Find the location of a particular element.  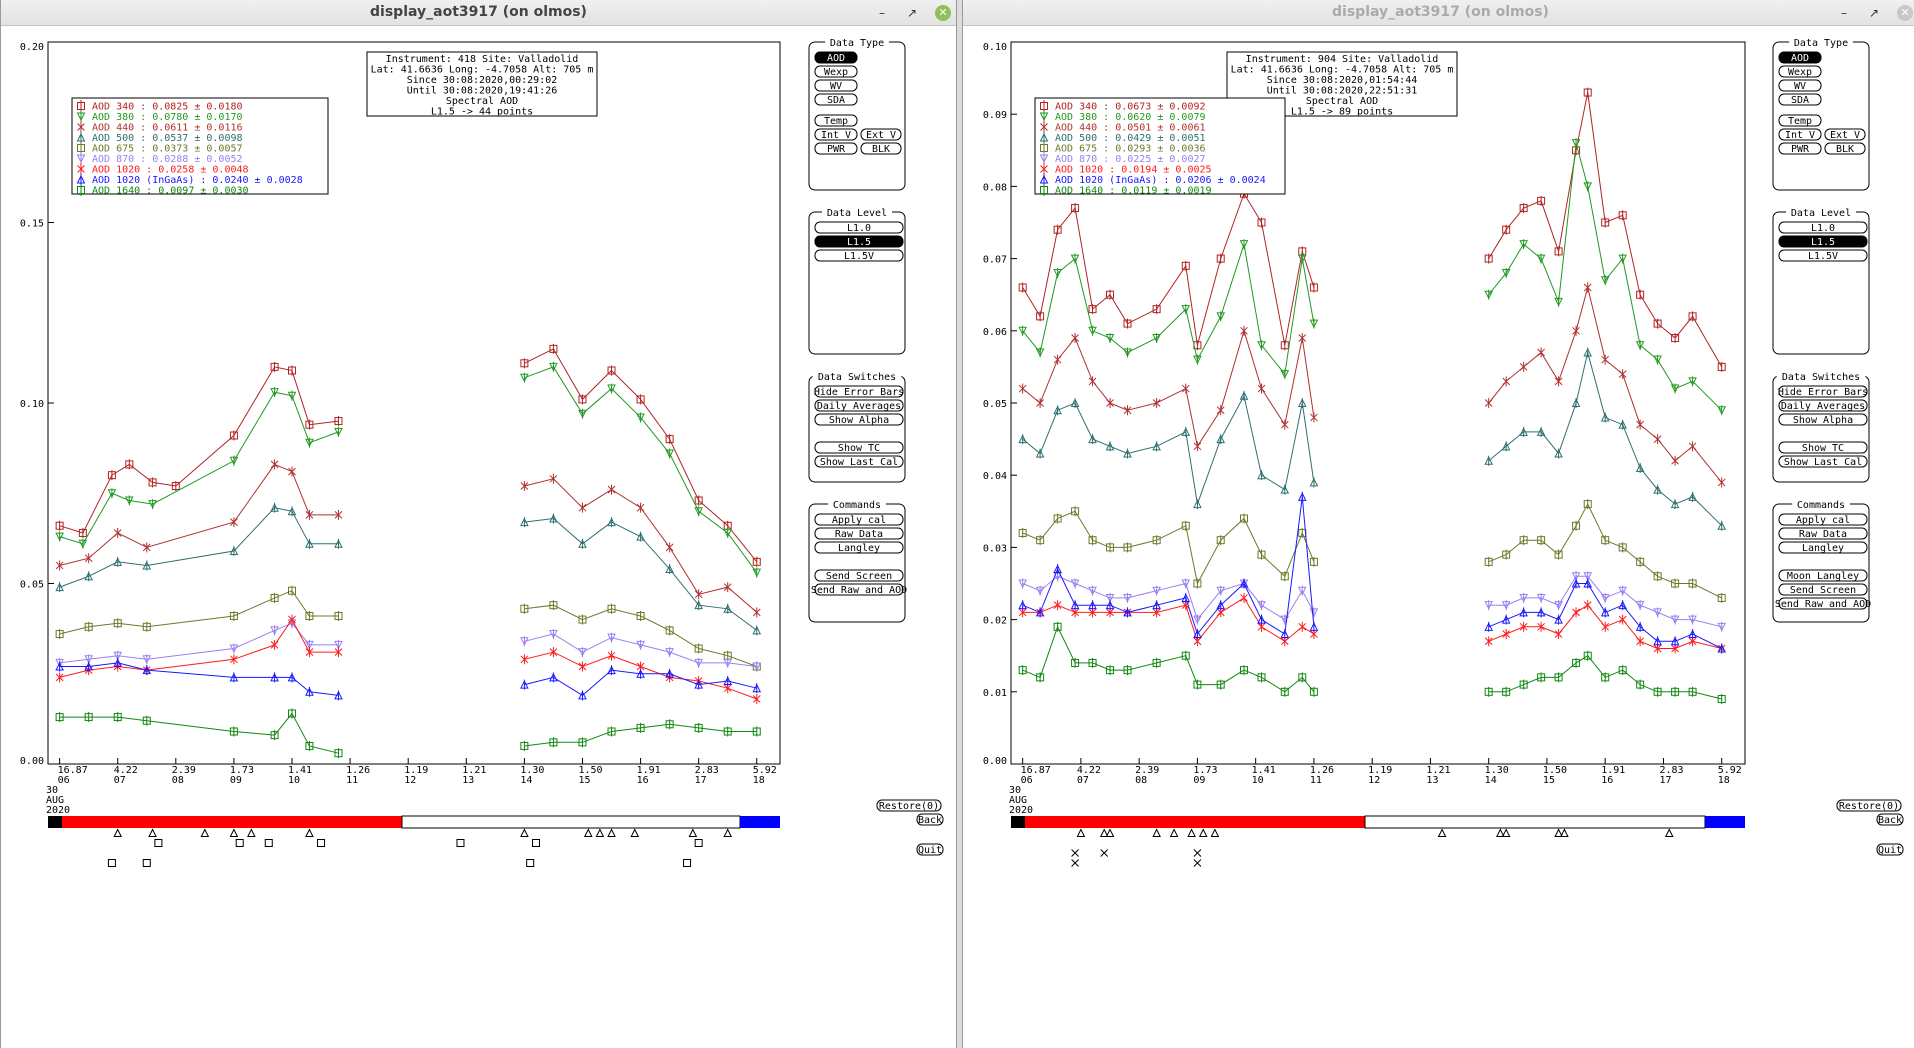

x-tick-label-alpha: 5.92 is located at coordinates (1730, 770).